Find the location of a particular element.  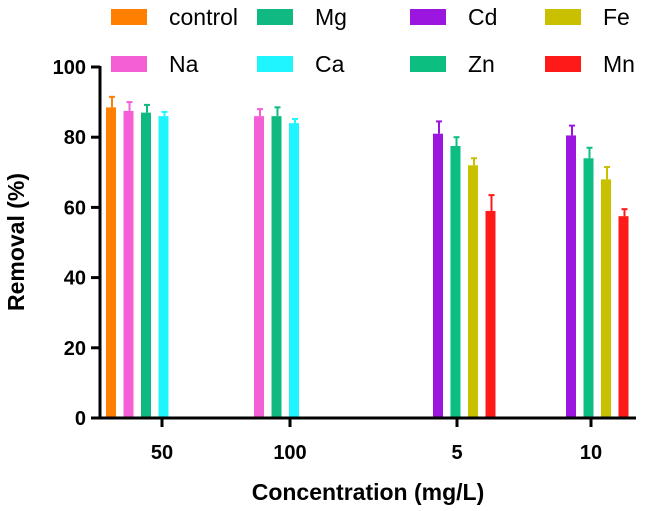

legend-label: Mn is located at coordinates (619, 64).